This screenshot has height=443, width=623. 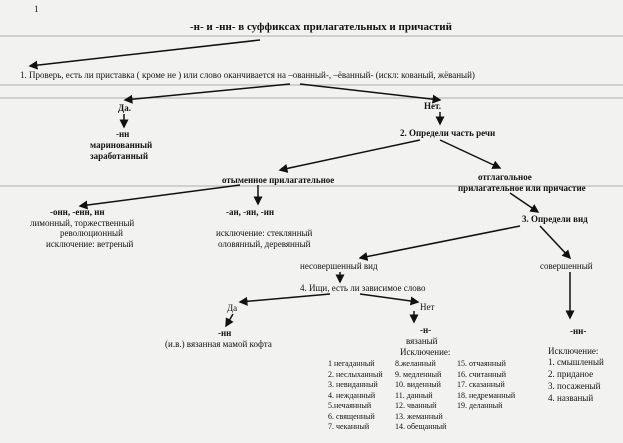 What do you see at coordinates (418, 384) in the screenshot?
I see `exception-word: 10. виденный` at bounding box center [418, 384].